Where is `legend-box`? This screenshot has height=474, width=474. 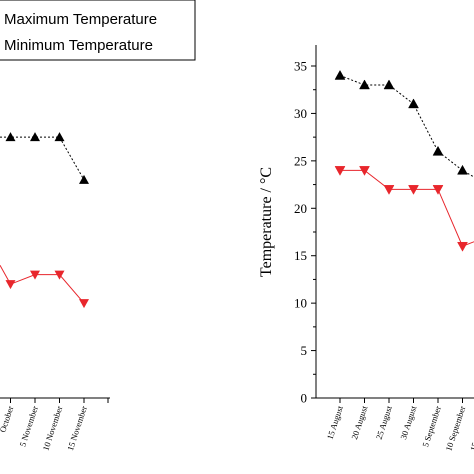
legend-box is located at coordinates (98, 30).